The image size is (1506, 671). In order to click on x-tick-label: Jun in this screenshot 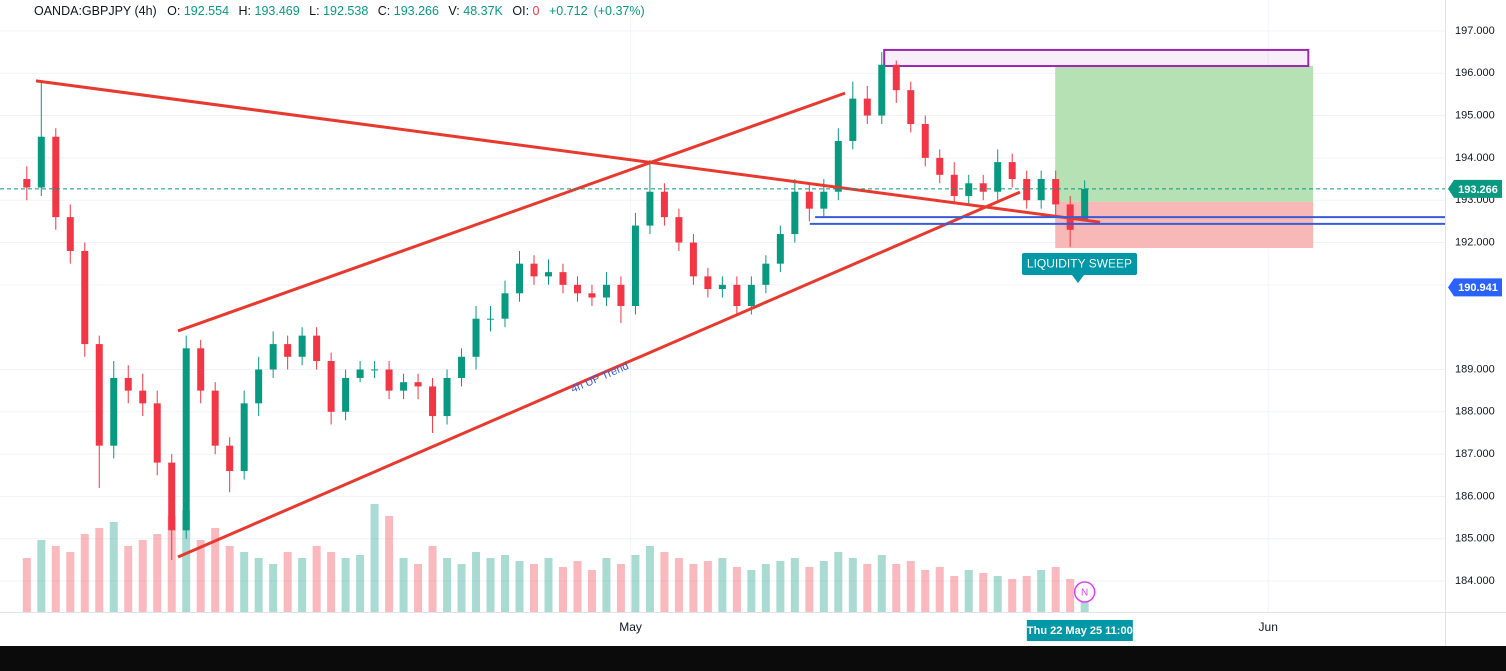, I will do `click(1268, 627)`.